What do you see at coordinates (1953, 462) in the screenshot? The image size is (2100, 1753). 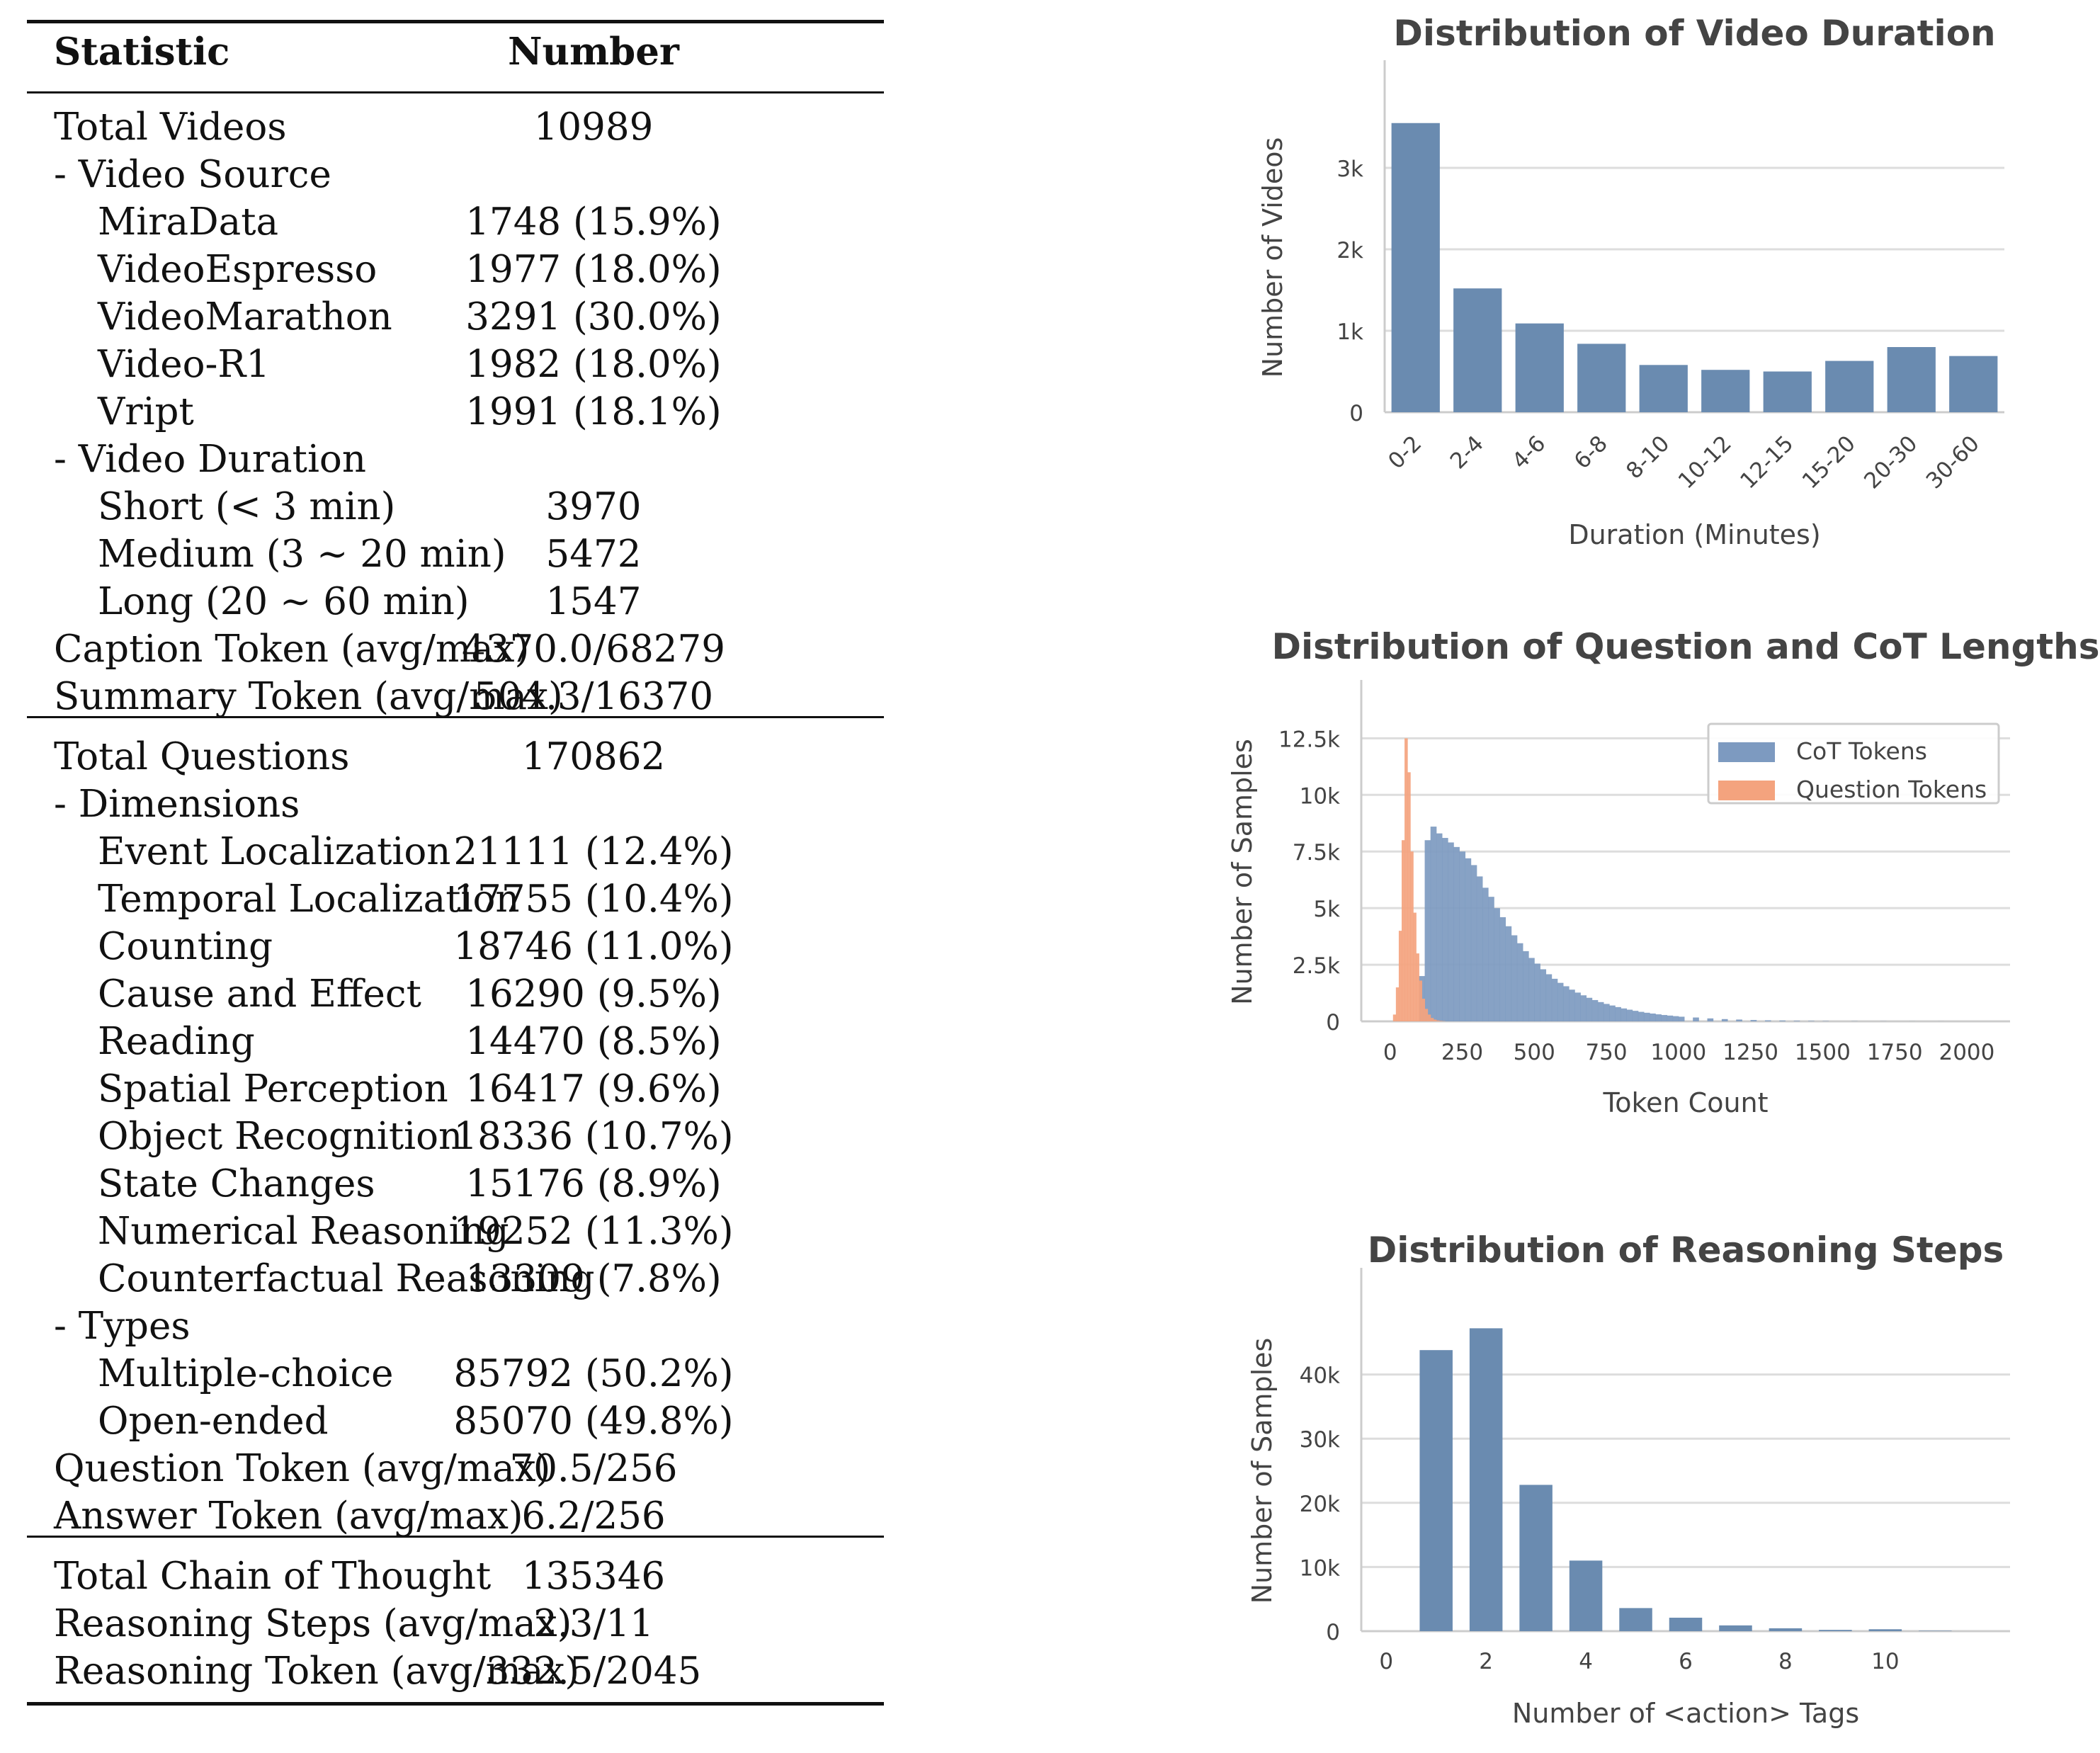 I see `x-tick-label: 30-60` at bounding box center [1953, 462].